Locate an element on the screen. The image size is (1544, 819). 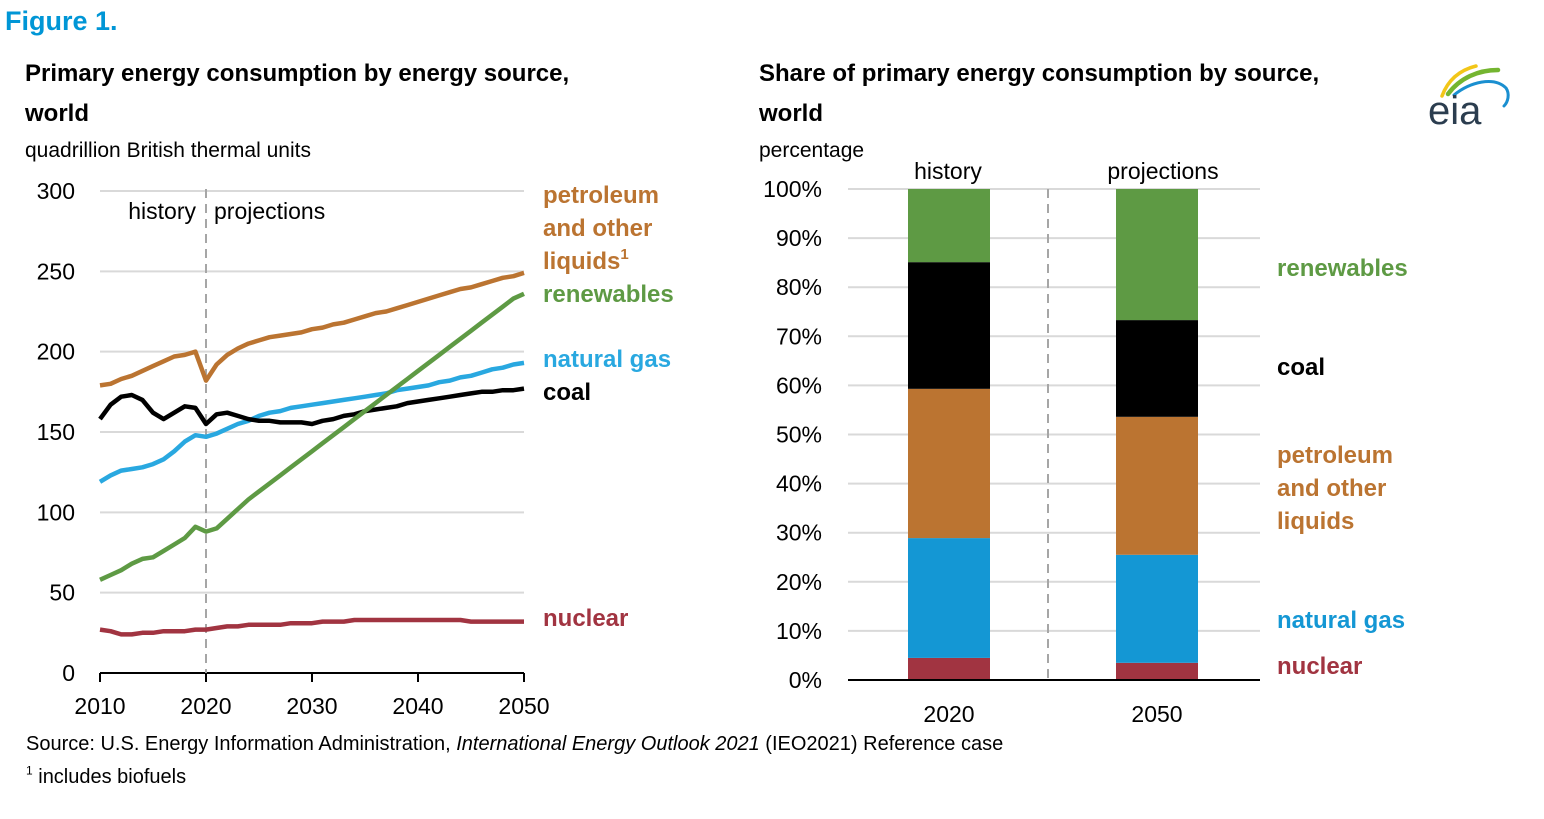
bar-segment-nuclear-2050 is located at coordinates (1157, 671).